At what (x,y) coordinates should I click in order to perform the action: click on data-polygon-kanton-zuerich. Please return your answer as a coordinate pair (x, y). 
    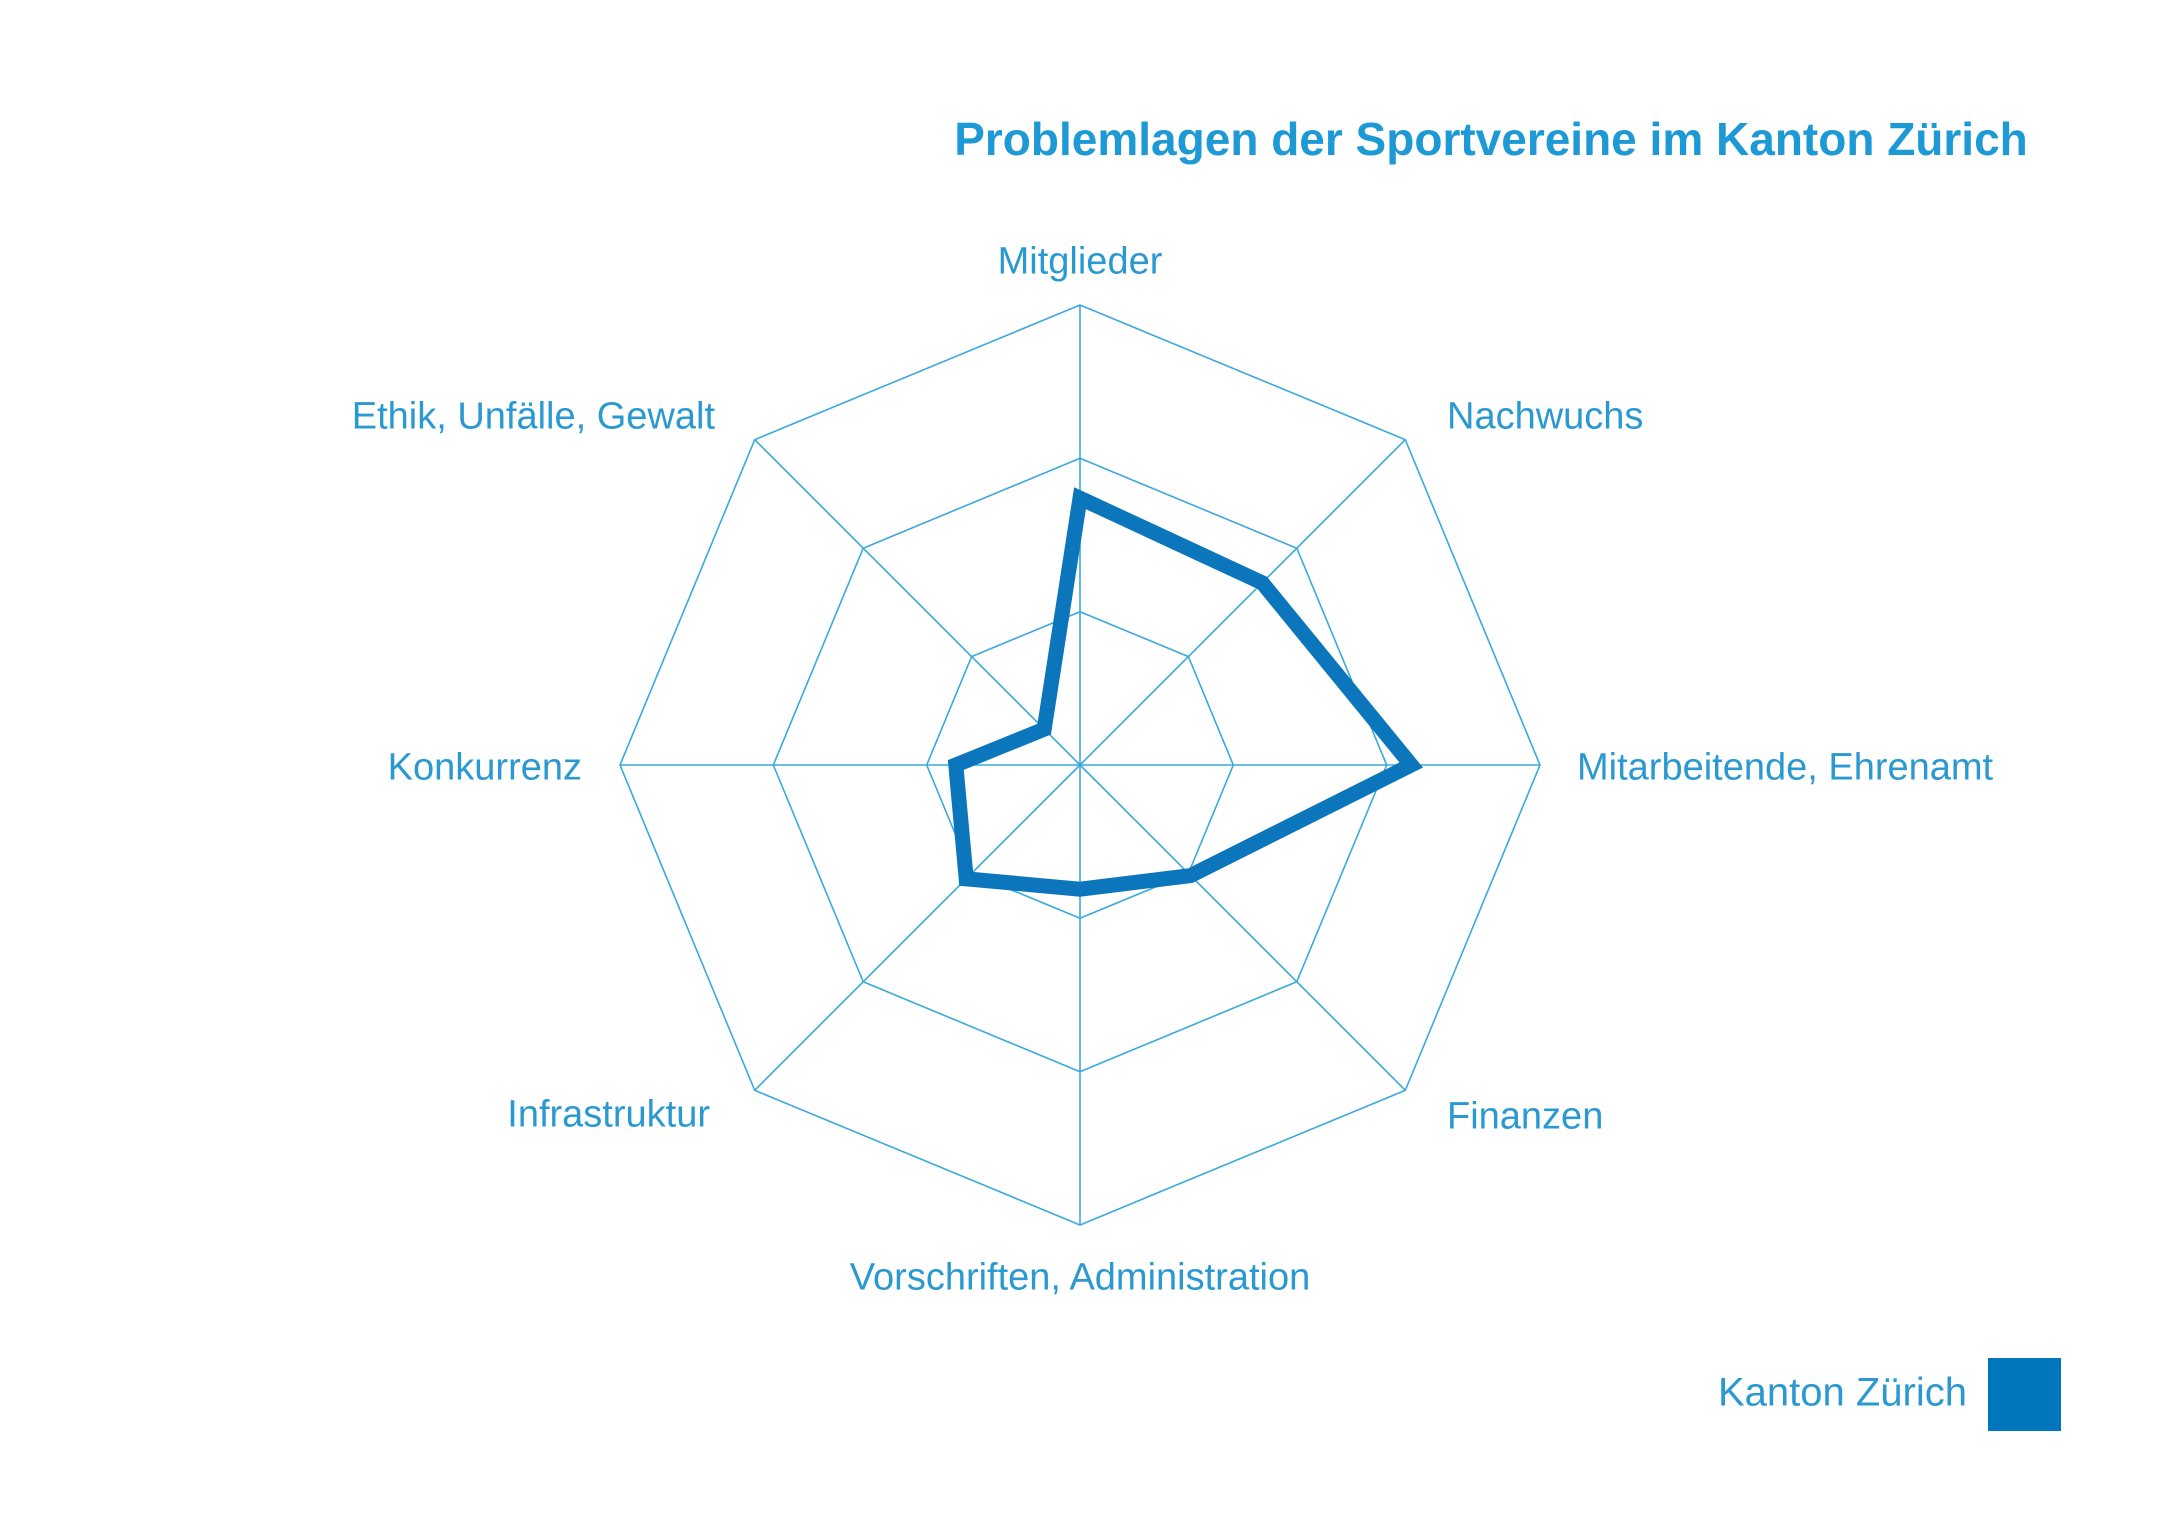
    Looking at the image, I should click on (1185, 692).